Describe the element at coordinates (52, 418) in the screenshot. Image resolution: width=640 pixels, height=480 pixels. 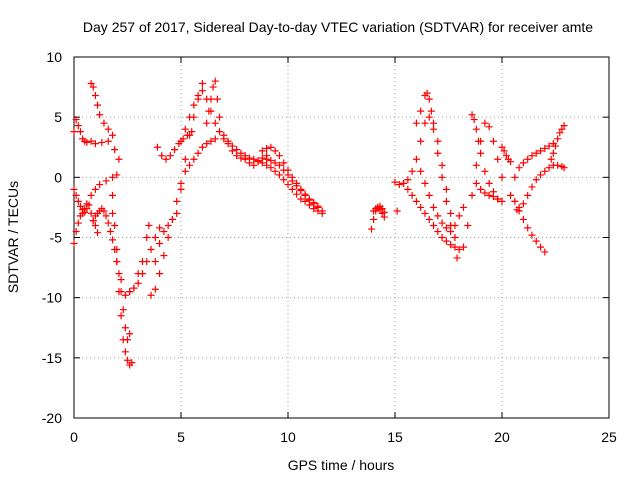
I see `y-tick-label: -20` at that location.